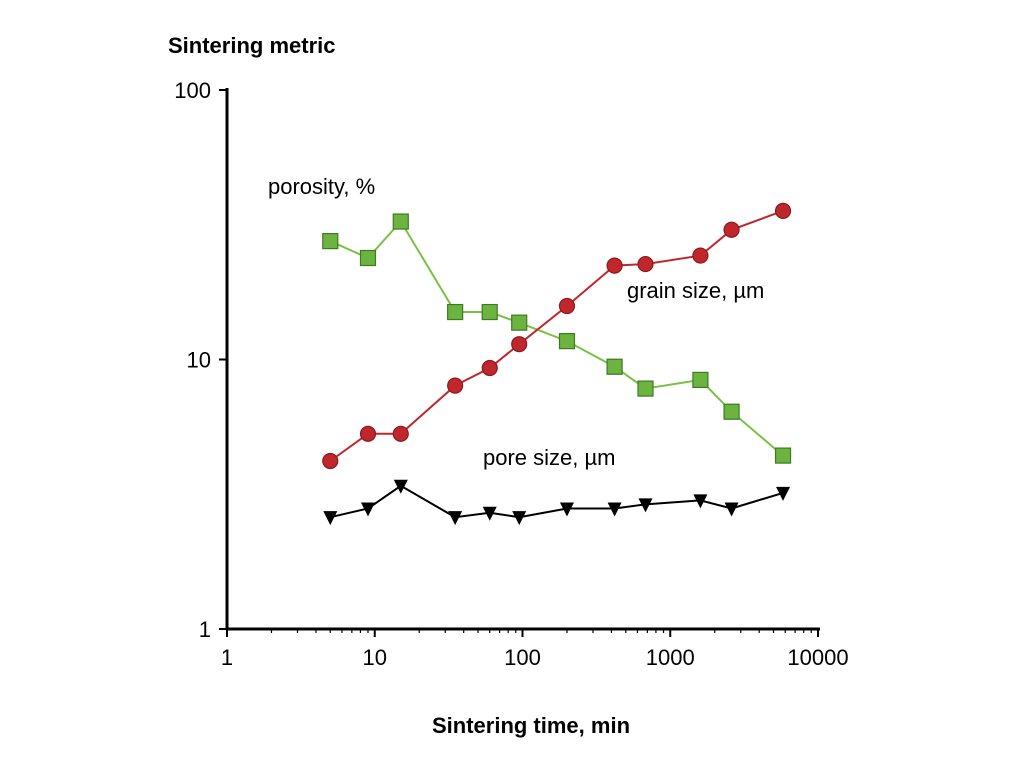 Image resolution: width=1024 pixels, height=762 pixels. What do you see at coordinates (192, 90) in the screenshot?
I see `y-tick-label: 100` at bounding box center [192, 90].